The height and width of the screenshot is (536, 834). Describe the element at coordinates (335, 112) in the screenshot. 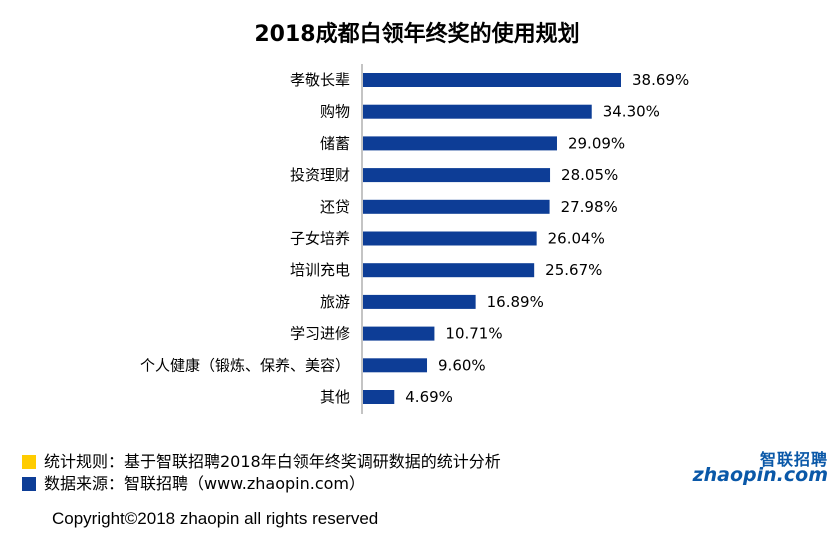

I see `category-label: 购物` at that location.